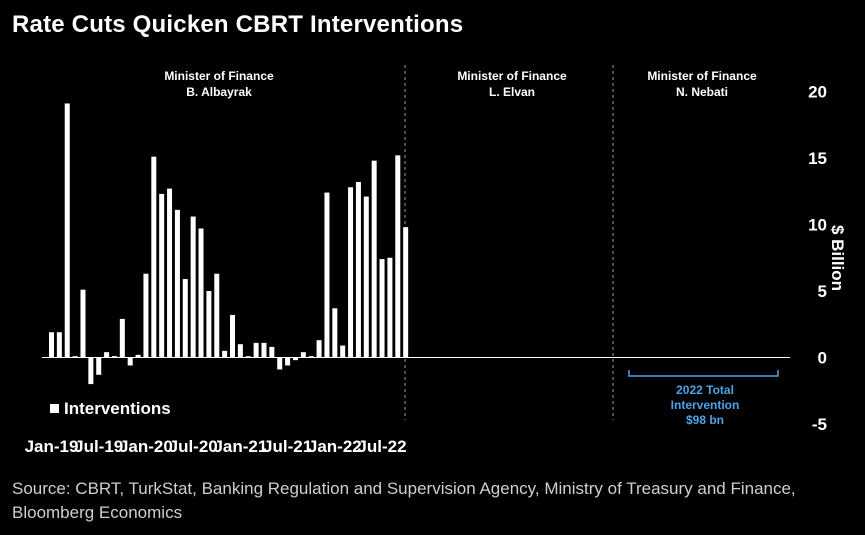  I want to click on period-3-line1: Minister of Finance, so click(702, 76).